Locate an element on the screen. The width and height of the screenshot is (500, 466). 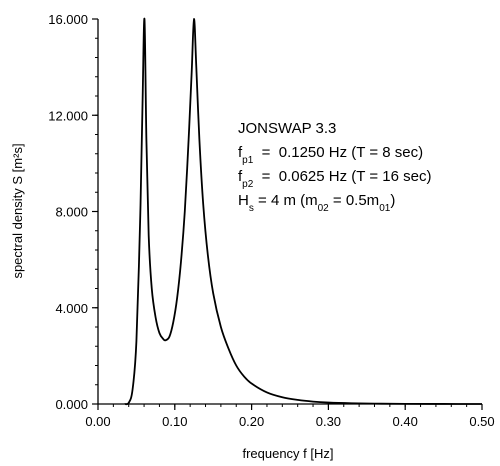
annotation-text: = 4 m (m is located at coordinates (286, 200).